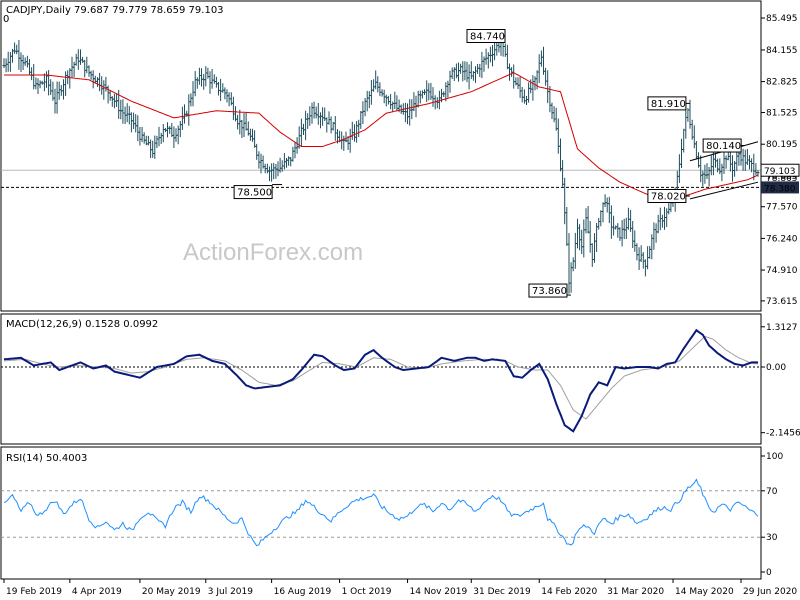 The image size is (800, 600). Describe the element at coordinates (34, 592) in the screenshot. I see `x-tick-label: 19 Feb 2019` at that location.